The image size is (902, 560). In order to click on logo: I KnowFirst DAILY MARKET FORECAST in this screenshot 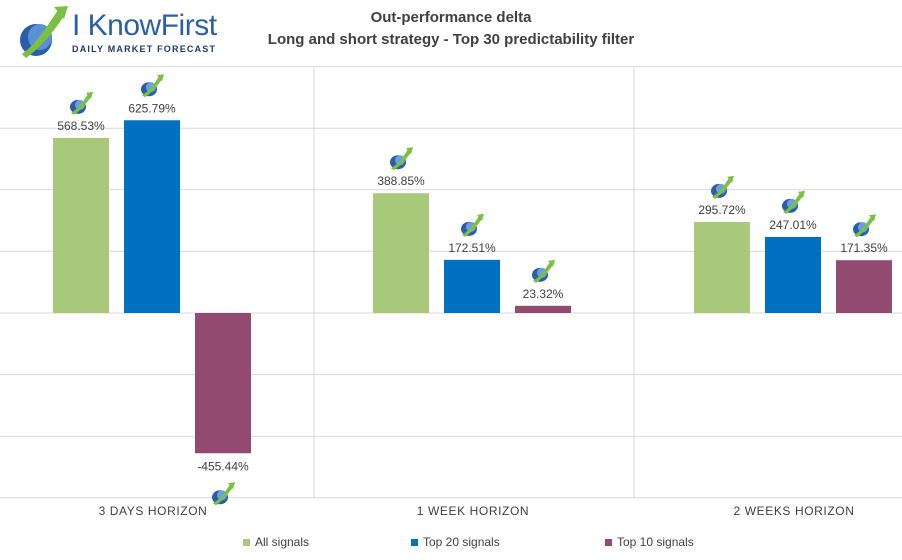, I will do `click(115, 34)`.